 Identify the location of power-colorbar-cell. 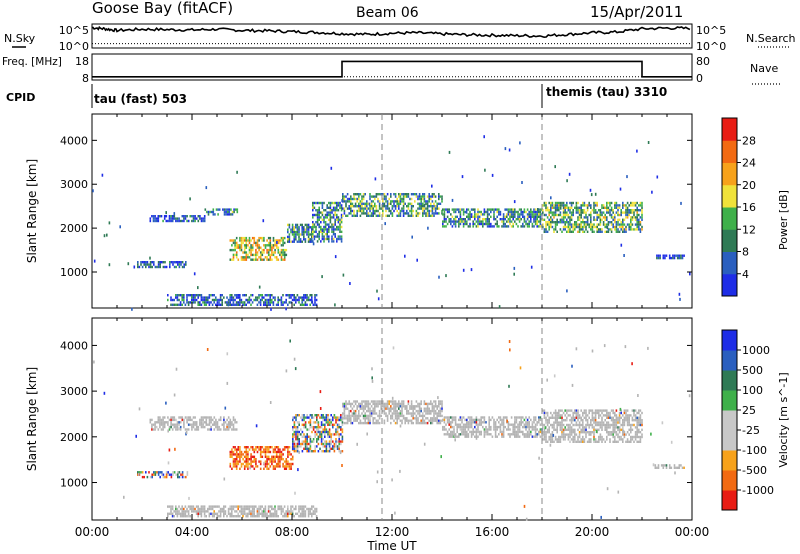
(729, 263).